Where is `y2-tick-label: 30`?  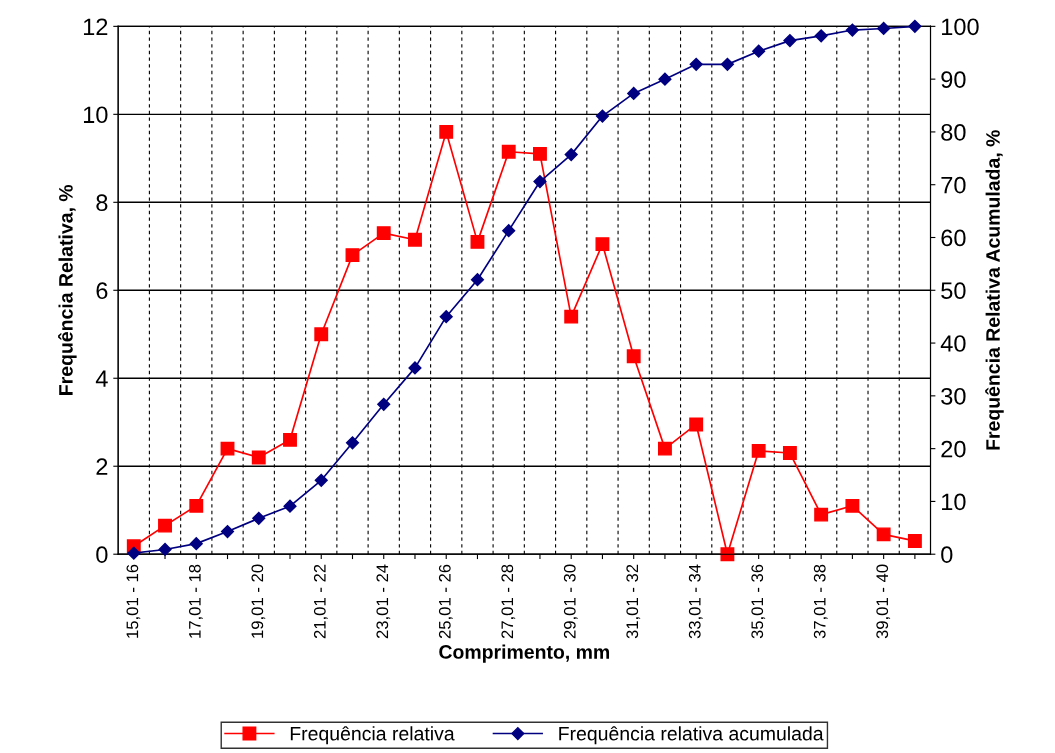 y2-tick-label: 30 is located at coordinates (953, 396).